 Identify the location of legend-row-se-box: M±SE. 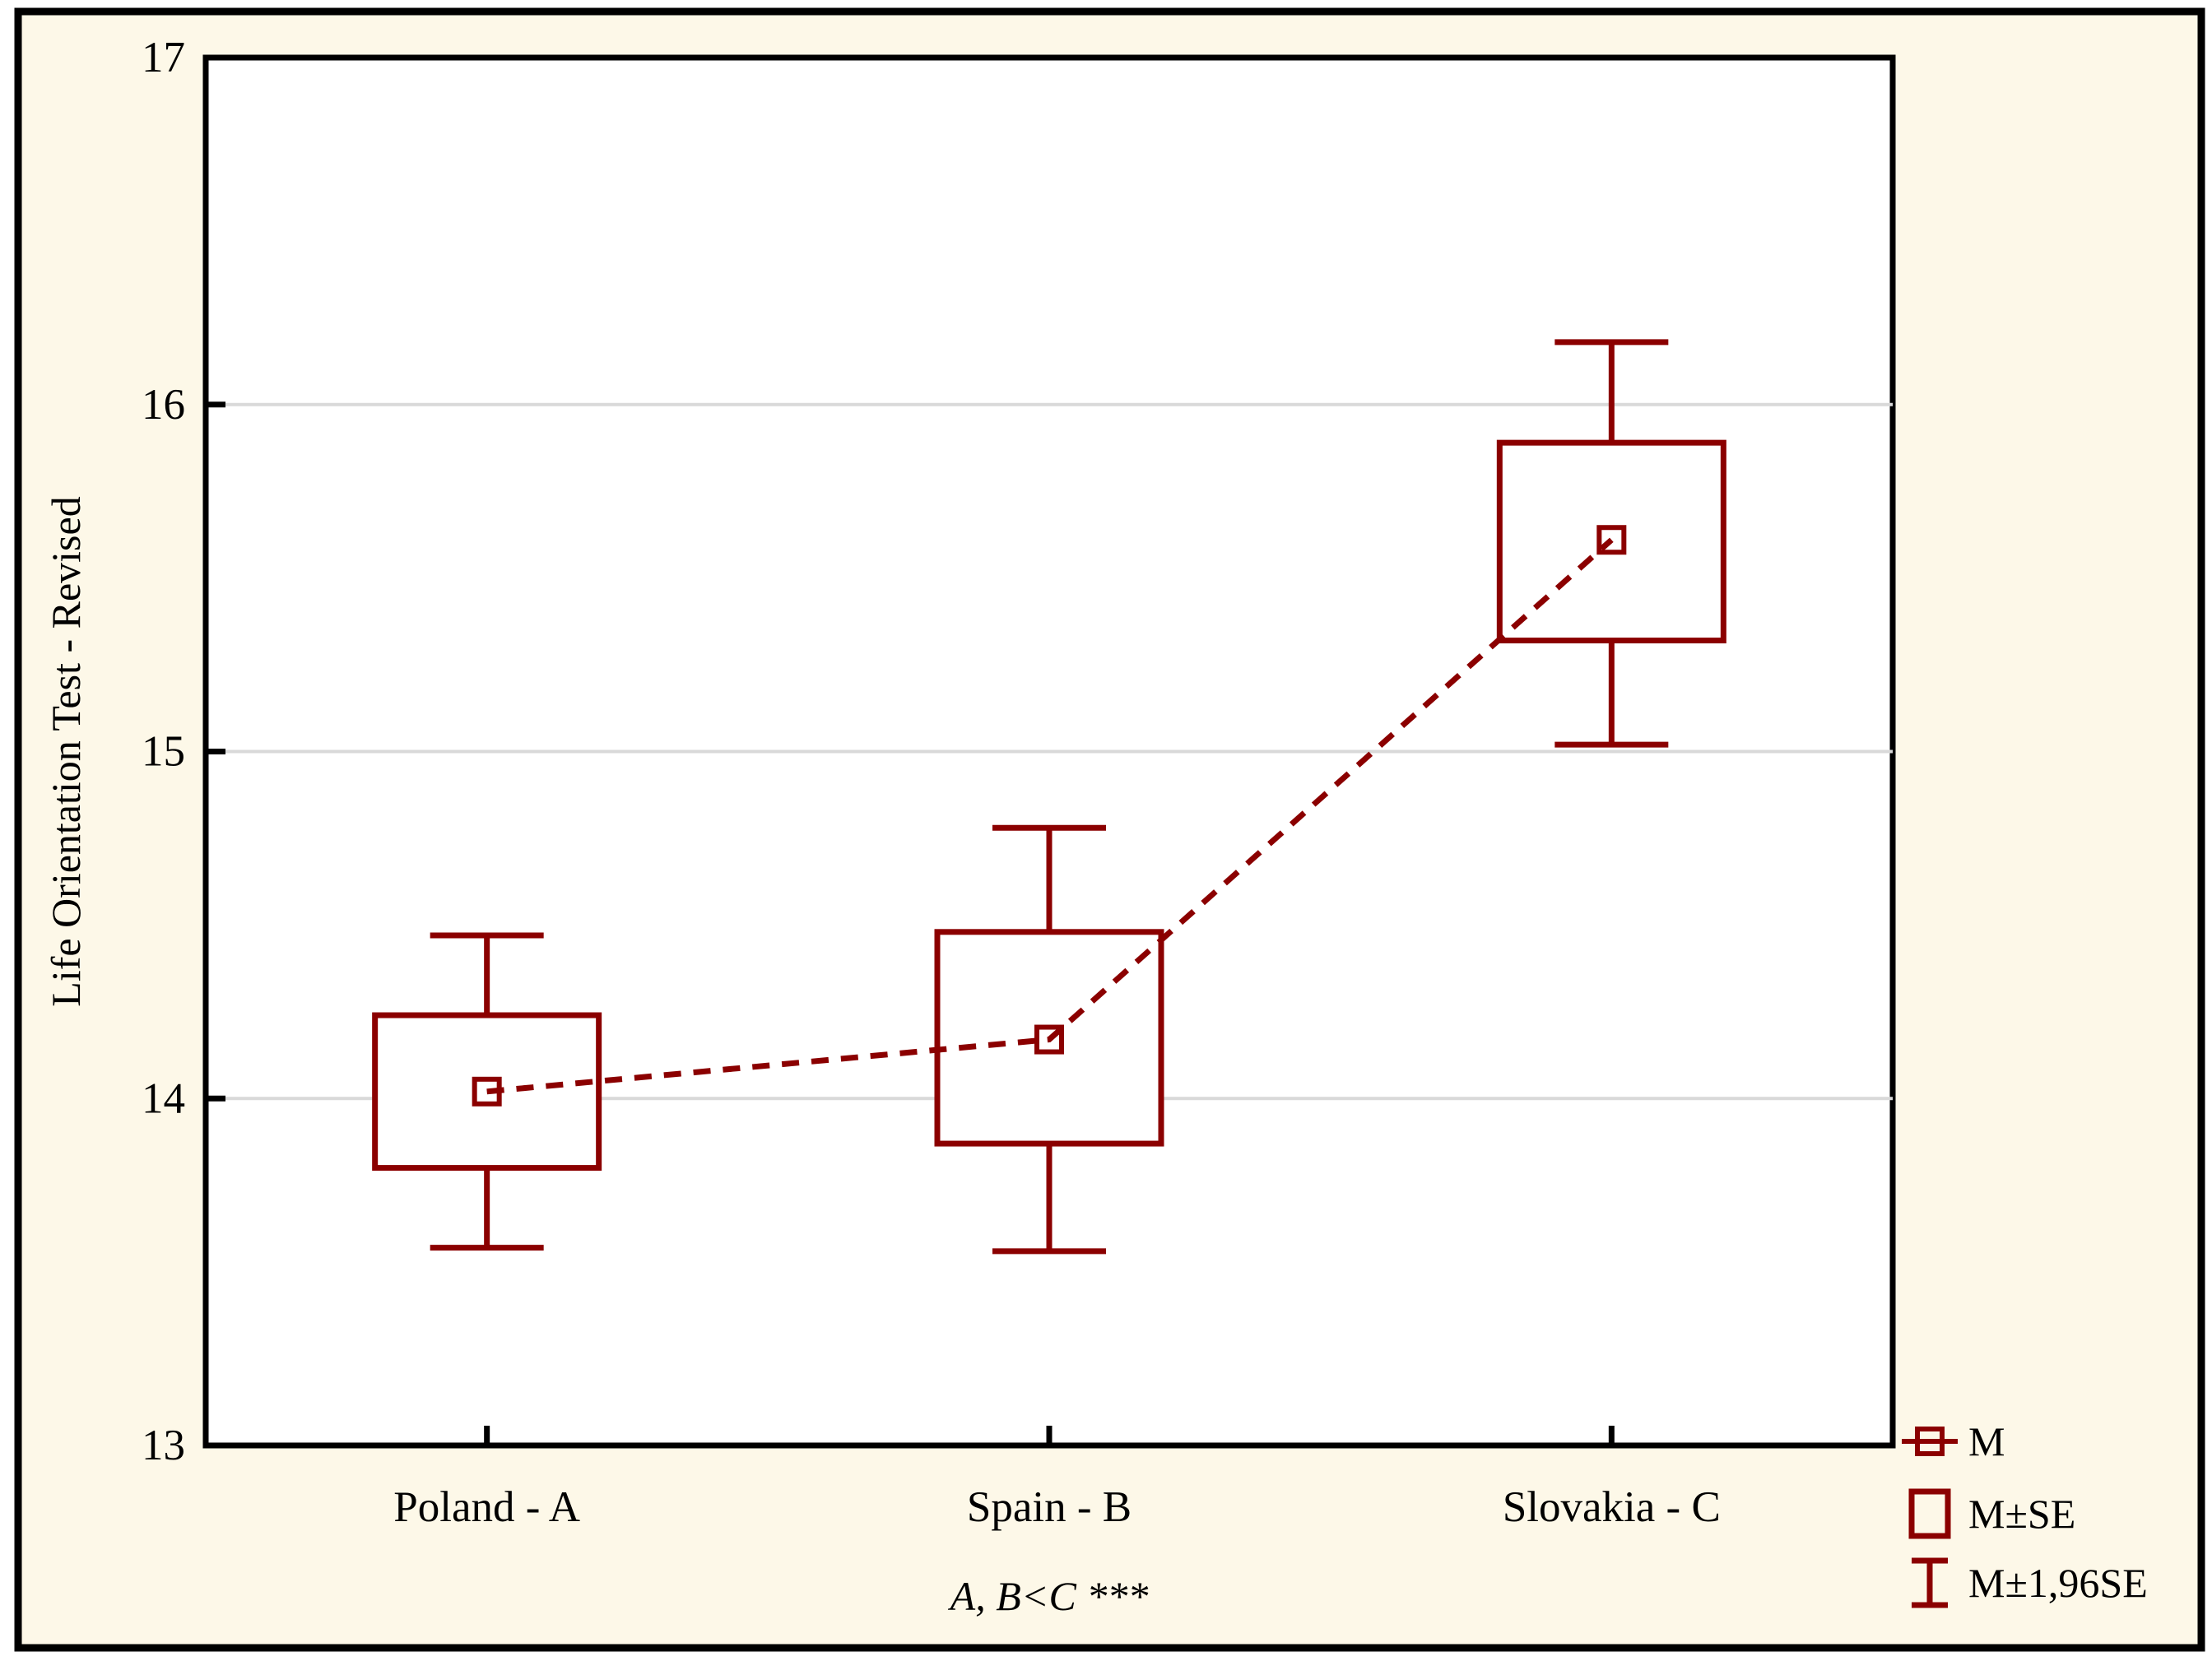
(1991, 1513).